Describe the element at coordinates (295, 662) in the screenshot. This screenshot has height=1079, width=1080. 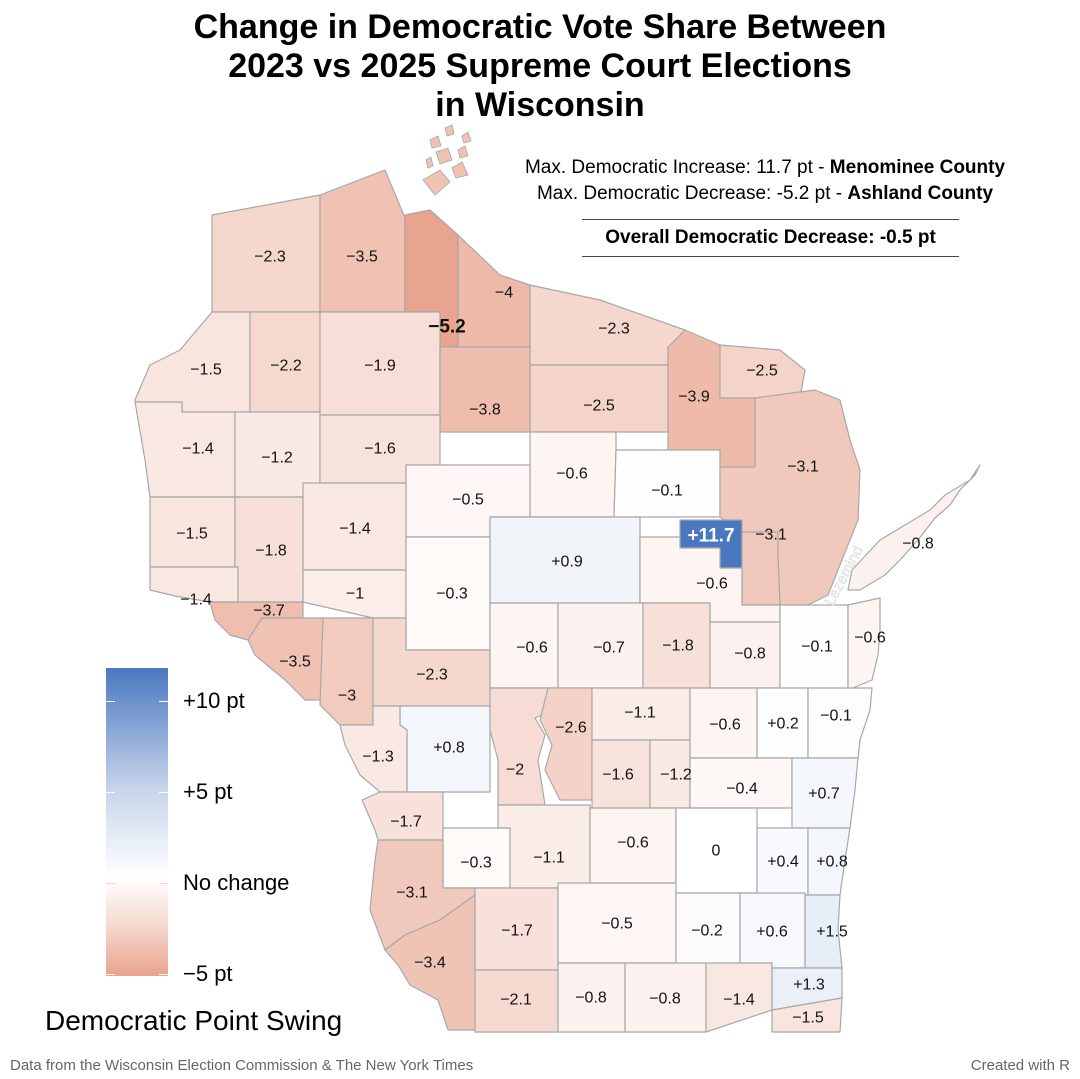
I see `county-value-label: −3.5` at that location.